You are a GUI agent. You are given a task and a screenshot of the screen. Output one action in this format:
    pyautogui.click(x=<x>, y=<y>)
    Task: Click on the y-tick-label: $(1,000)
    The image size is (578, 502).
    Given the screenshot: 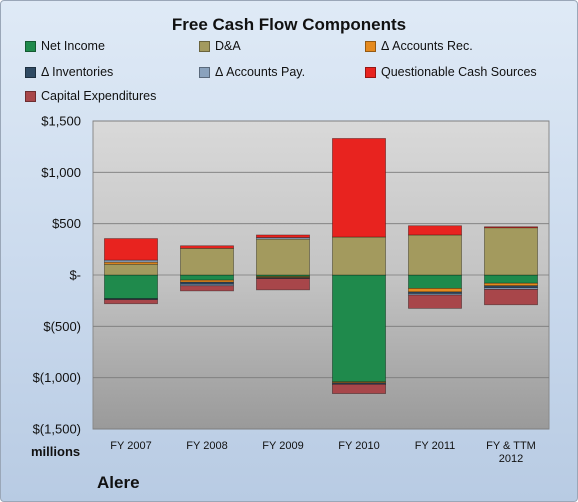 What is the action you would take?
    pyautogui.click(x=57, y=377)
    